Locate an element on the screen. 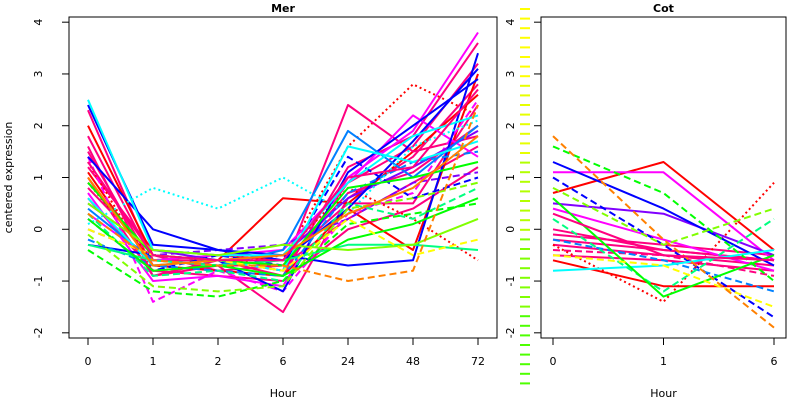  x-tick-label: 48 is located at coordinates (413, 361).